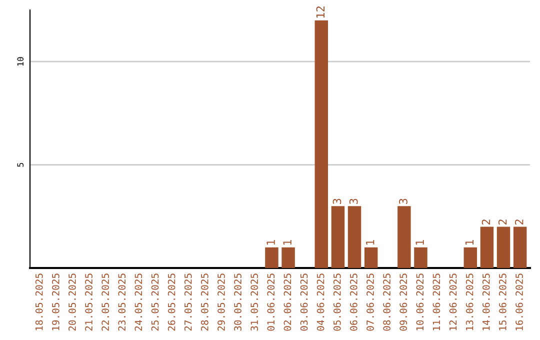  What do you see at coordinates (404, 302) in the screenshot?
I see `x-tick-label: 09.06.2025` at bounding box center [404, 302].